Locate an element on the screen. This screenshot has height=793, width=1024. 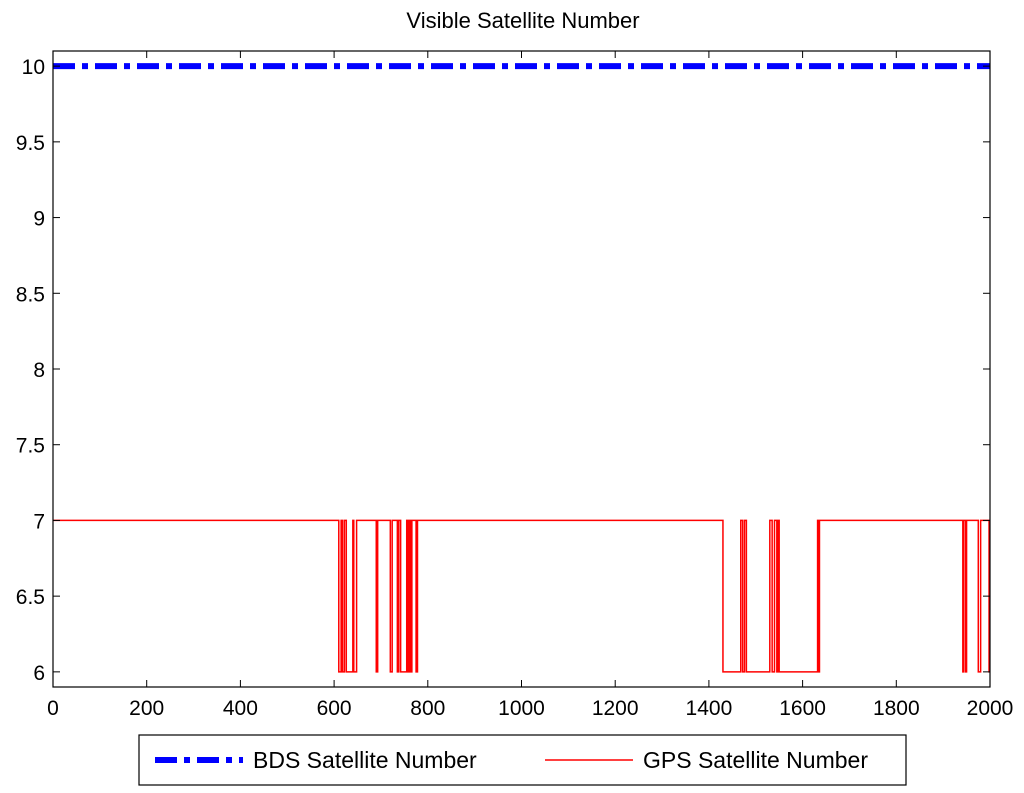
x-tick-label-9: 1800 is located at coordinates (896, 708).